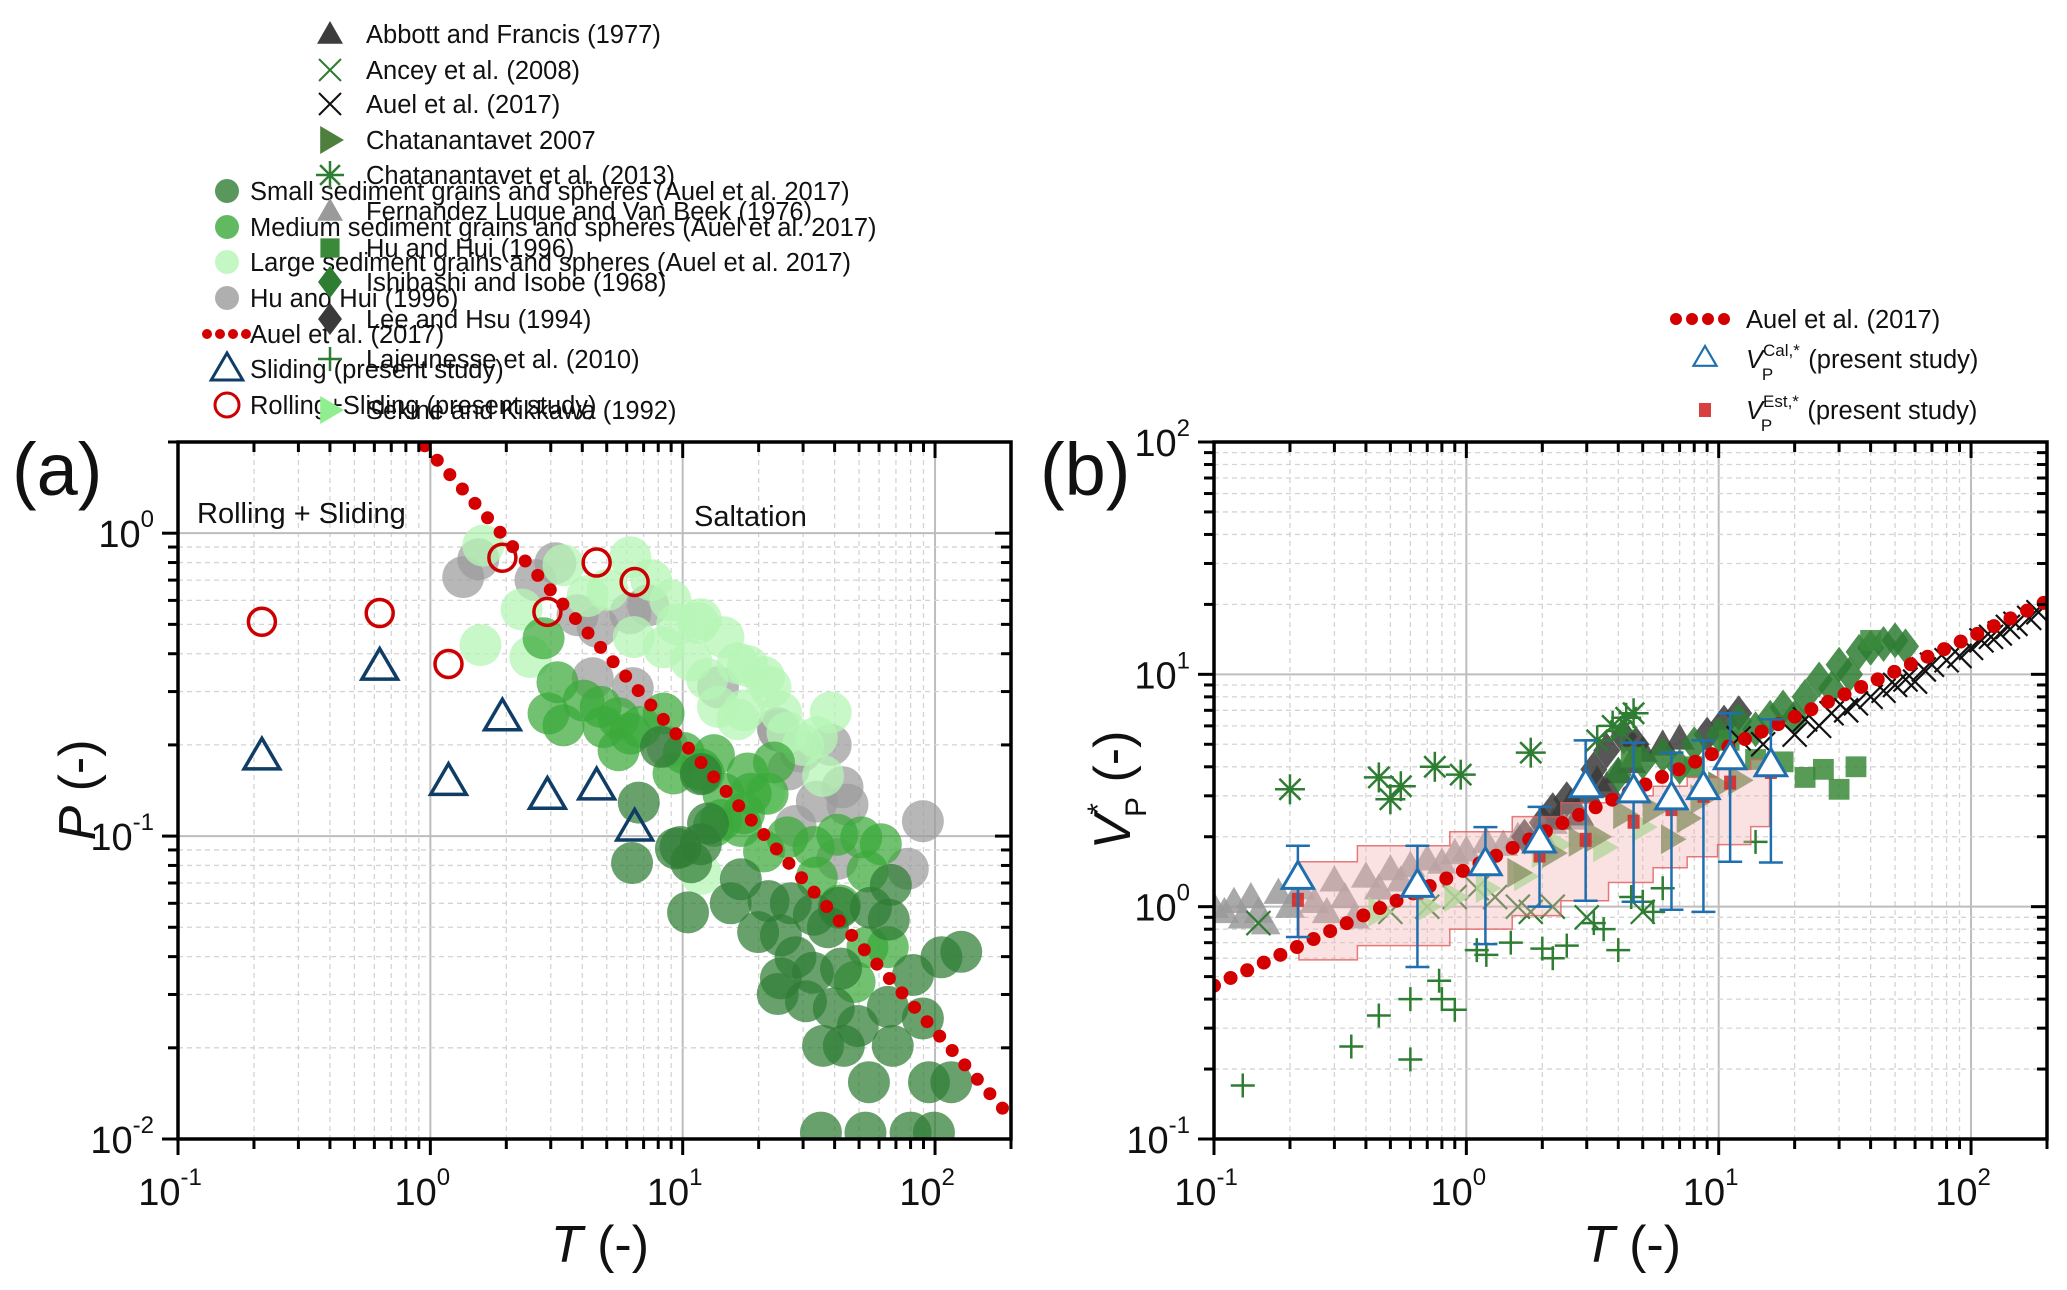 The width and height of the screenshot is (2067, 1290). What do you see at coordinates (675, 1189) in the screenshot?
I see `panel-a-x-tick-label: 10¹` at bounding box center [675, 1189].